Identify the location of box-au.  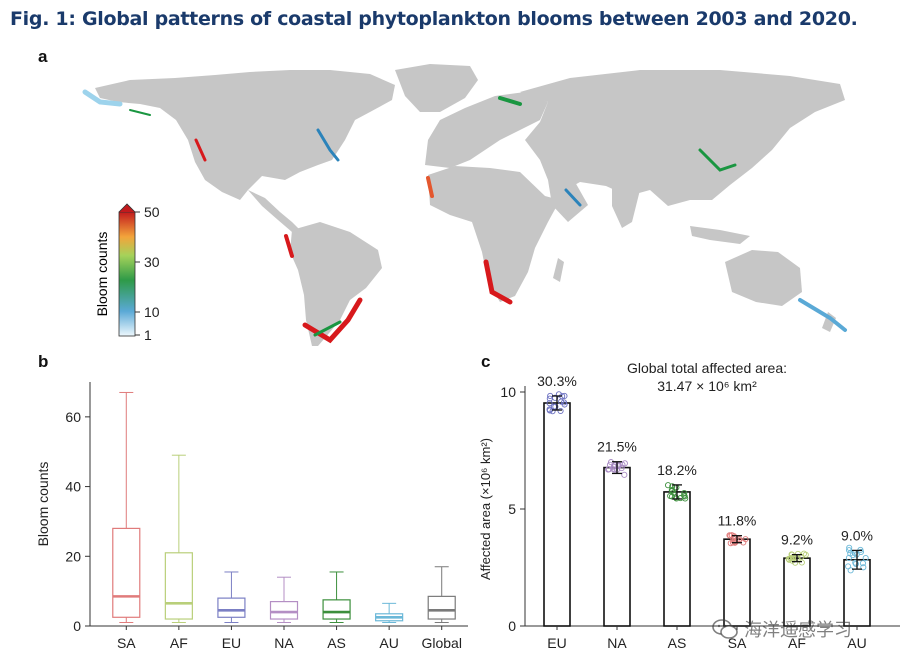
(389, 613).